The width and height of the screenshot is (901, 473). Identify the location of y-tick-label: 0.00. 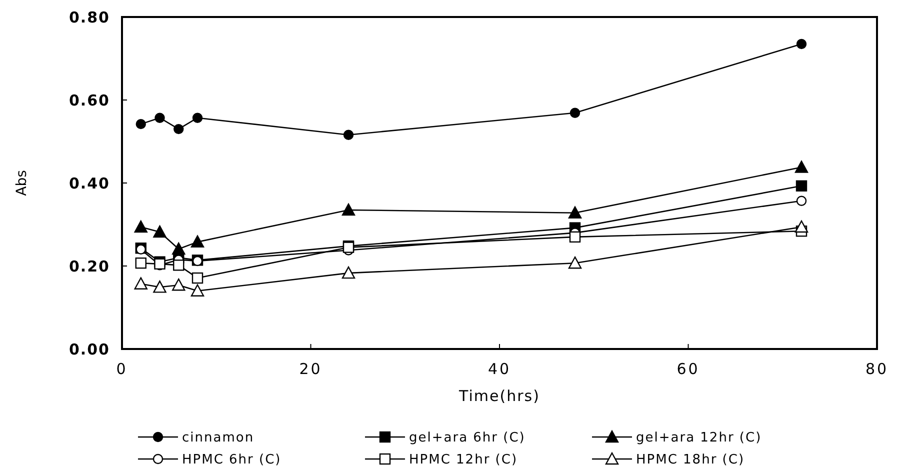
(89, 349).